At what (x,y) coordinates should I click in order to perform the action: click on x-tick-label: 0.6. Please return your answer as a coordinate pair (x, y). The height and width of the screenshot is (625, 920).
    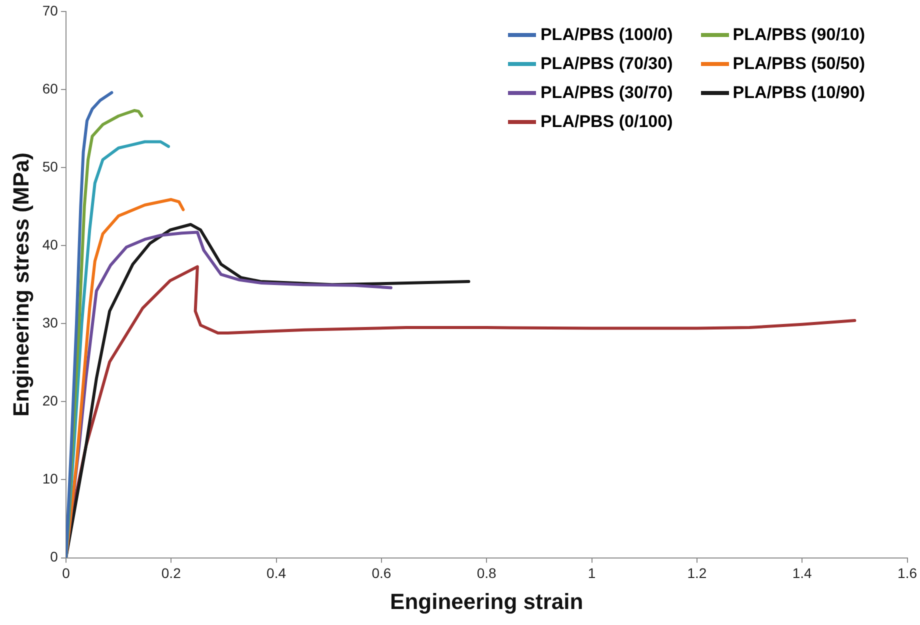
    Looking at the image, I should click on (382, 573).